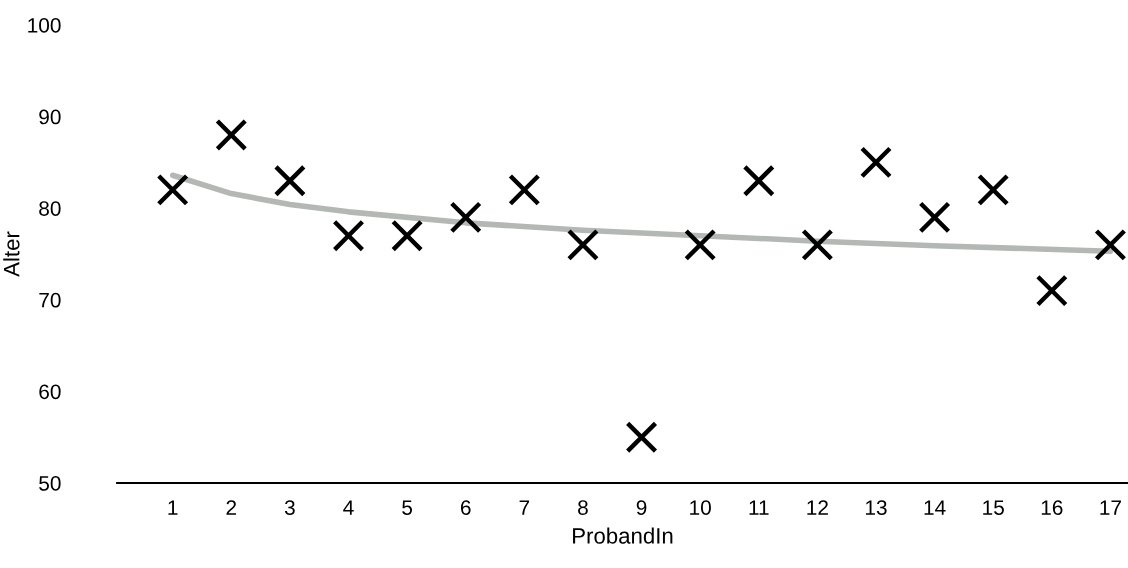 The height and width of the screenshot is (568, 1128). What do you see at coordinates (1052, 507) in the screenshot?
I see `x-tick-label: 16` at bounding box center [1052, 507].